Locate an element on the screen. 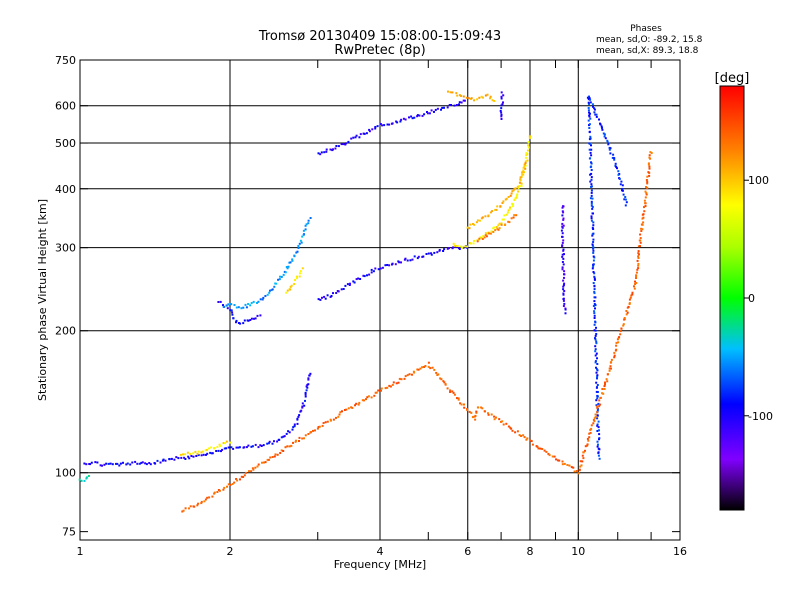 This screenshot has height=600, width=800. x-tick-label: 10 is located at coordinates (578, 551).